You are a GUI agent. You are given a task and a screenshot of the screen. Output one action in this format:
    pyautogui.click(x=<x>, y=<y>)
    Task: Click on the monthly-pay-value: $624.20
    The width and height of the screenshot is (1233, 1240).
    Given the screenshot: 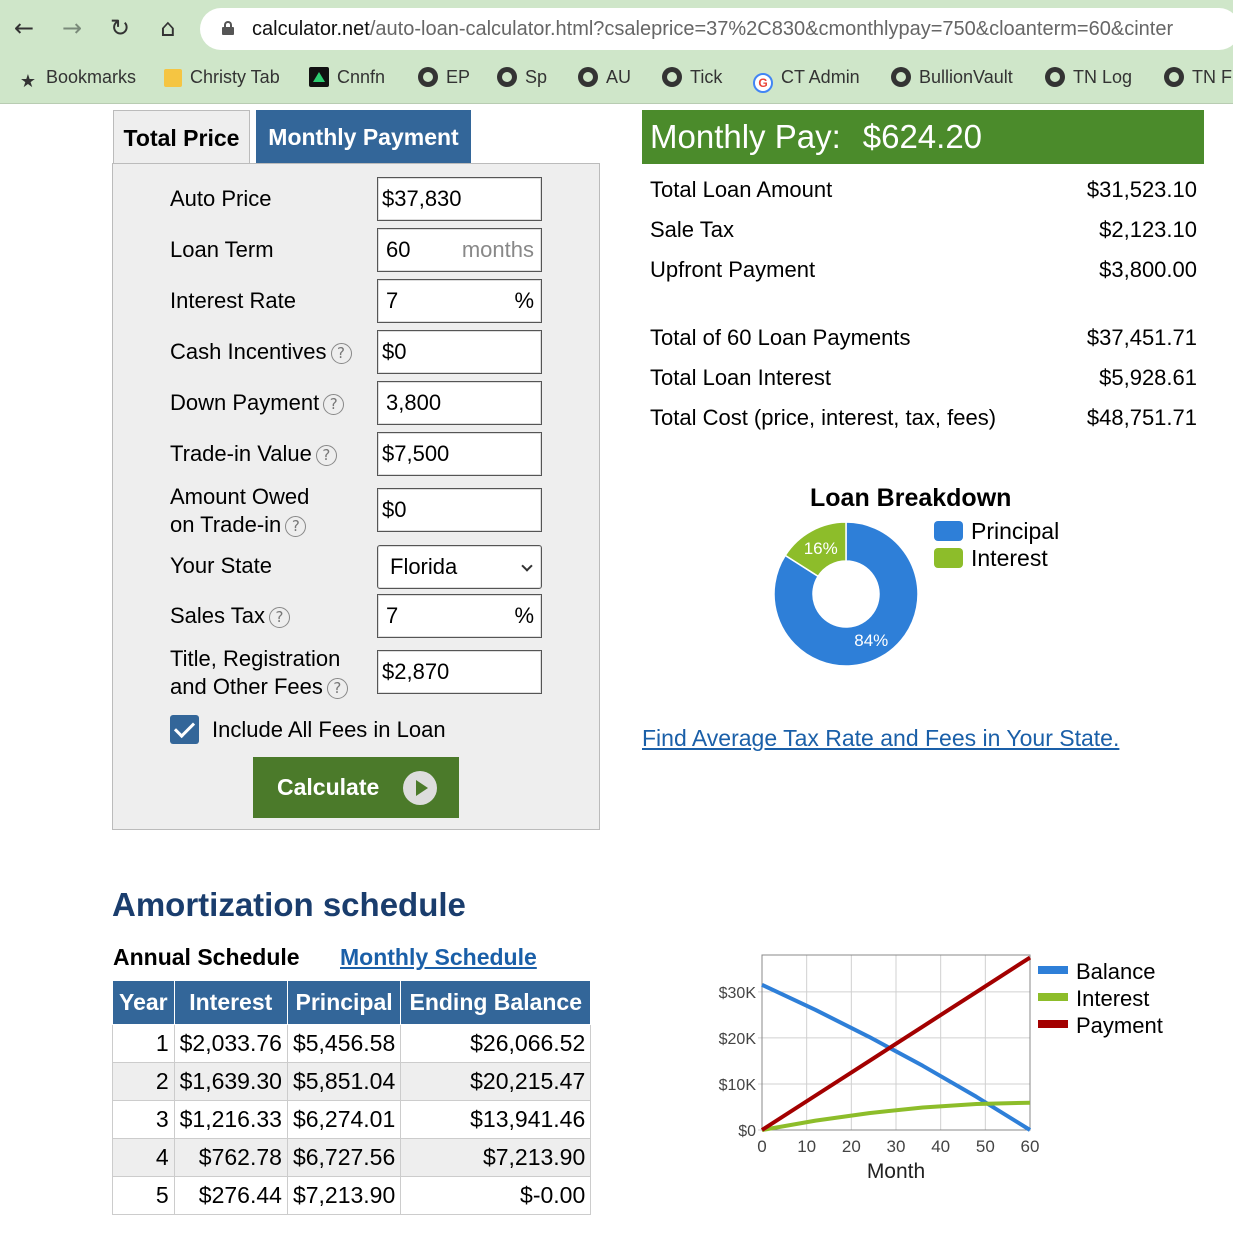 What is the action you would take?
    pyautogui.click(x=922, y=136)
    